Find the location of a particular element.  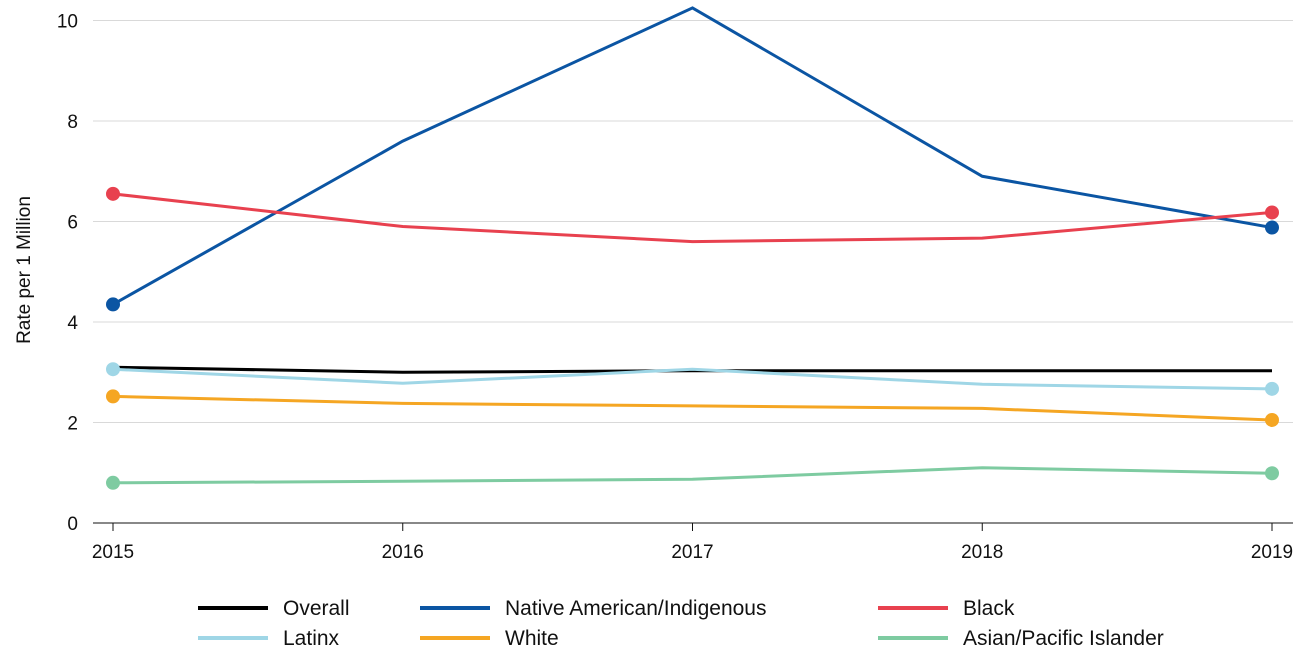

x-tick-label: 2015 is located at coordinates (113, 552).